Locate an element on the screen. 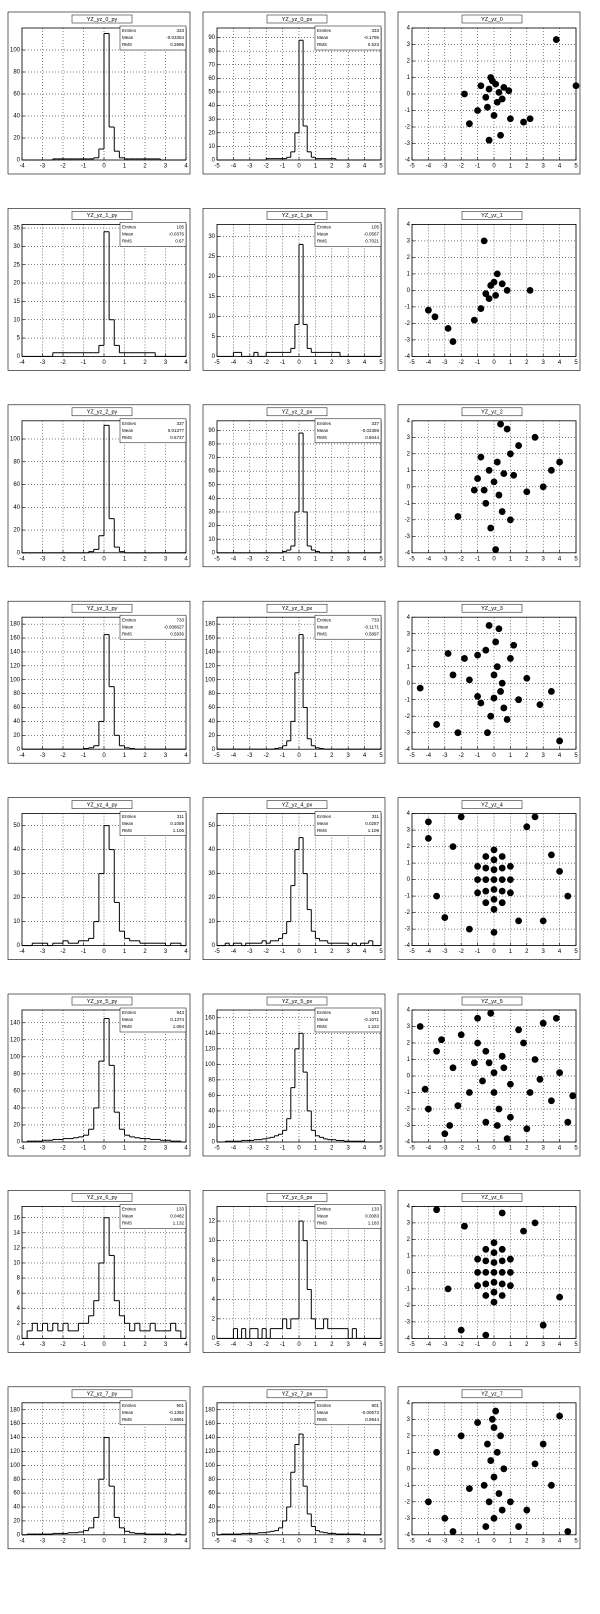  stats-value: 1.109 is located at coordinates (374, 830).